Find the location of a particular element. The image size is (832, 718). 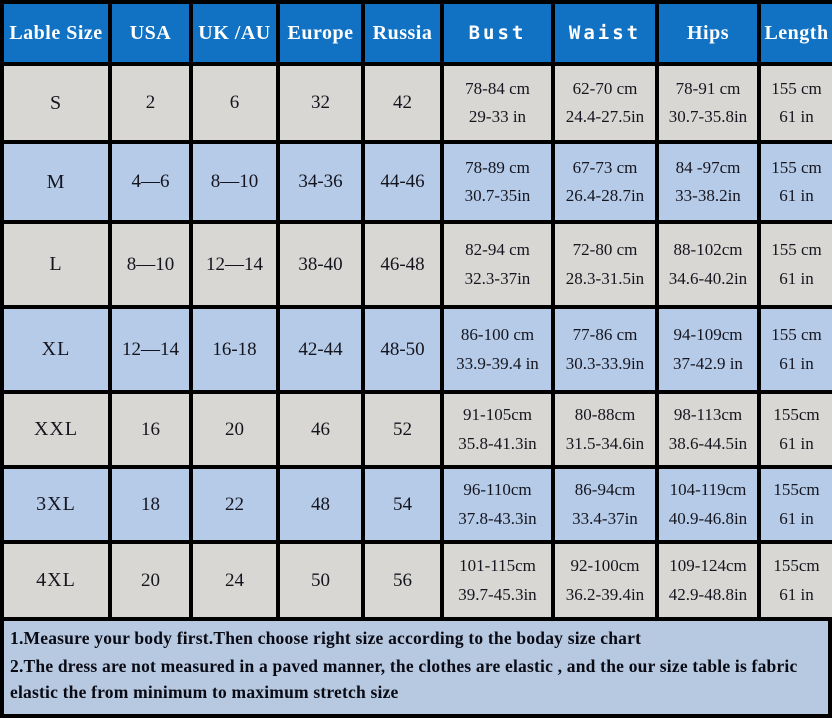

cell-europe: 50 is located at coordinates (320, 580).